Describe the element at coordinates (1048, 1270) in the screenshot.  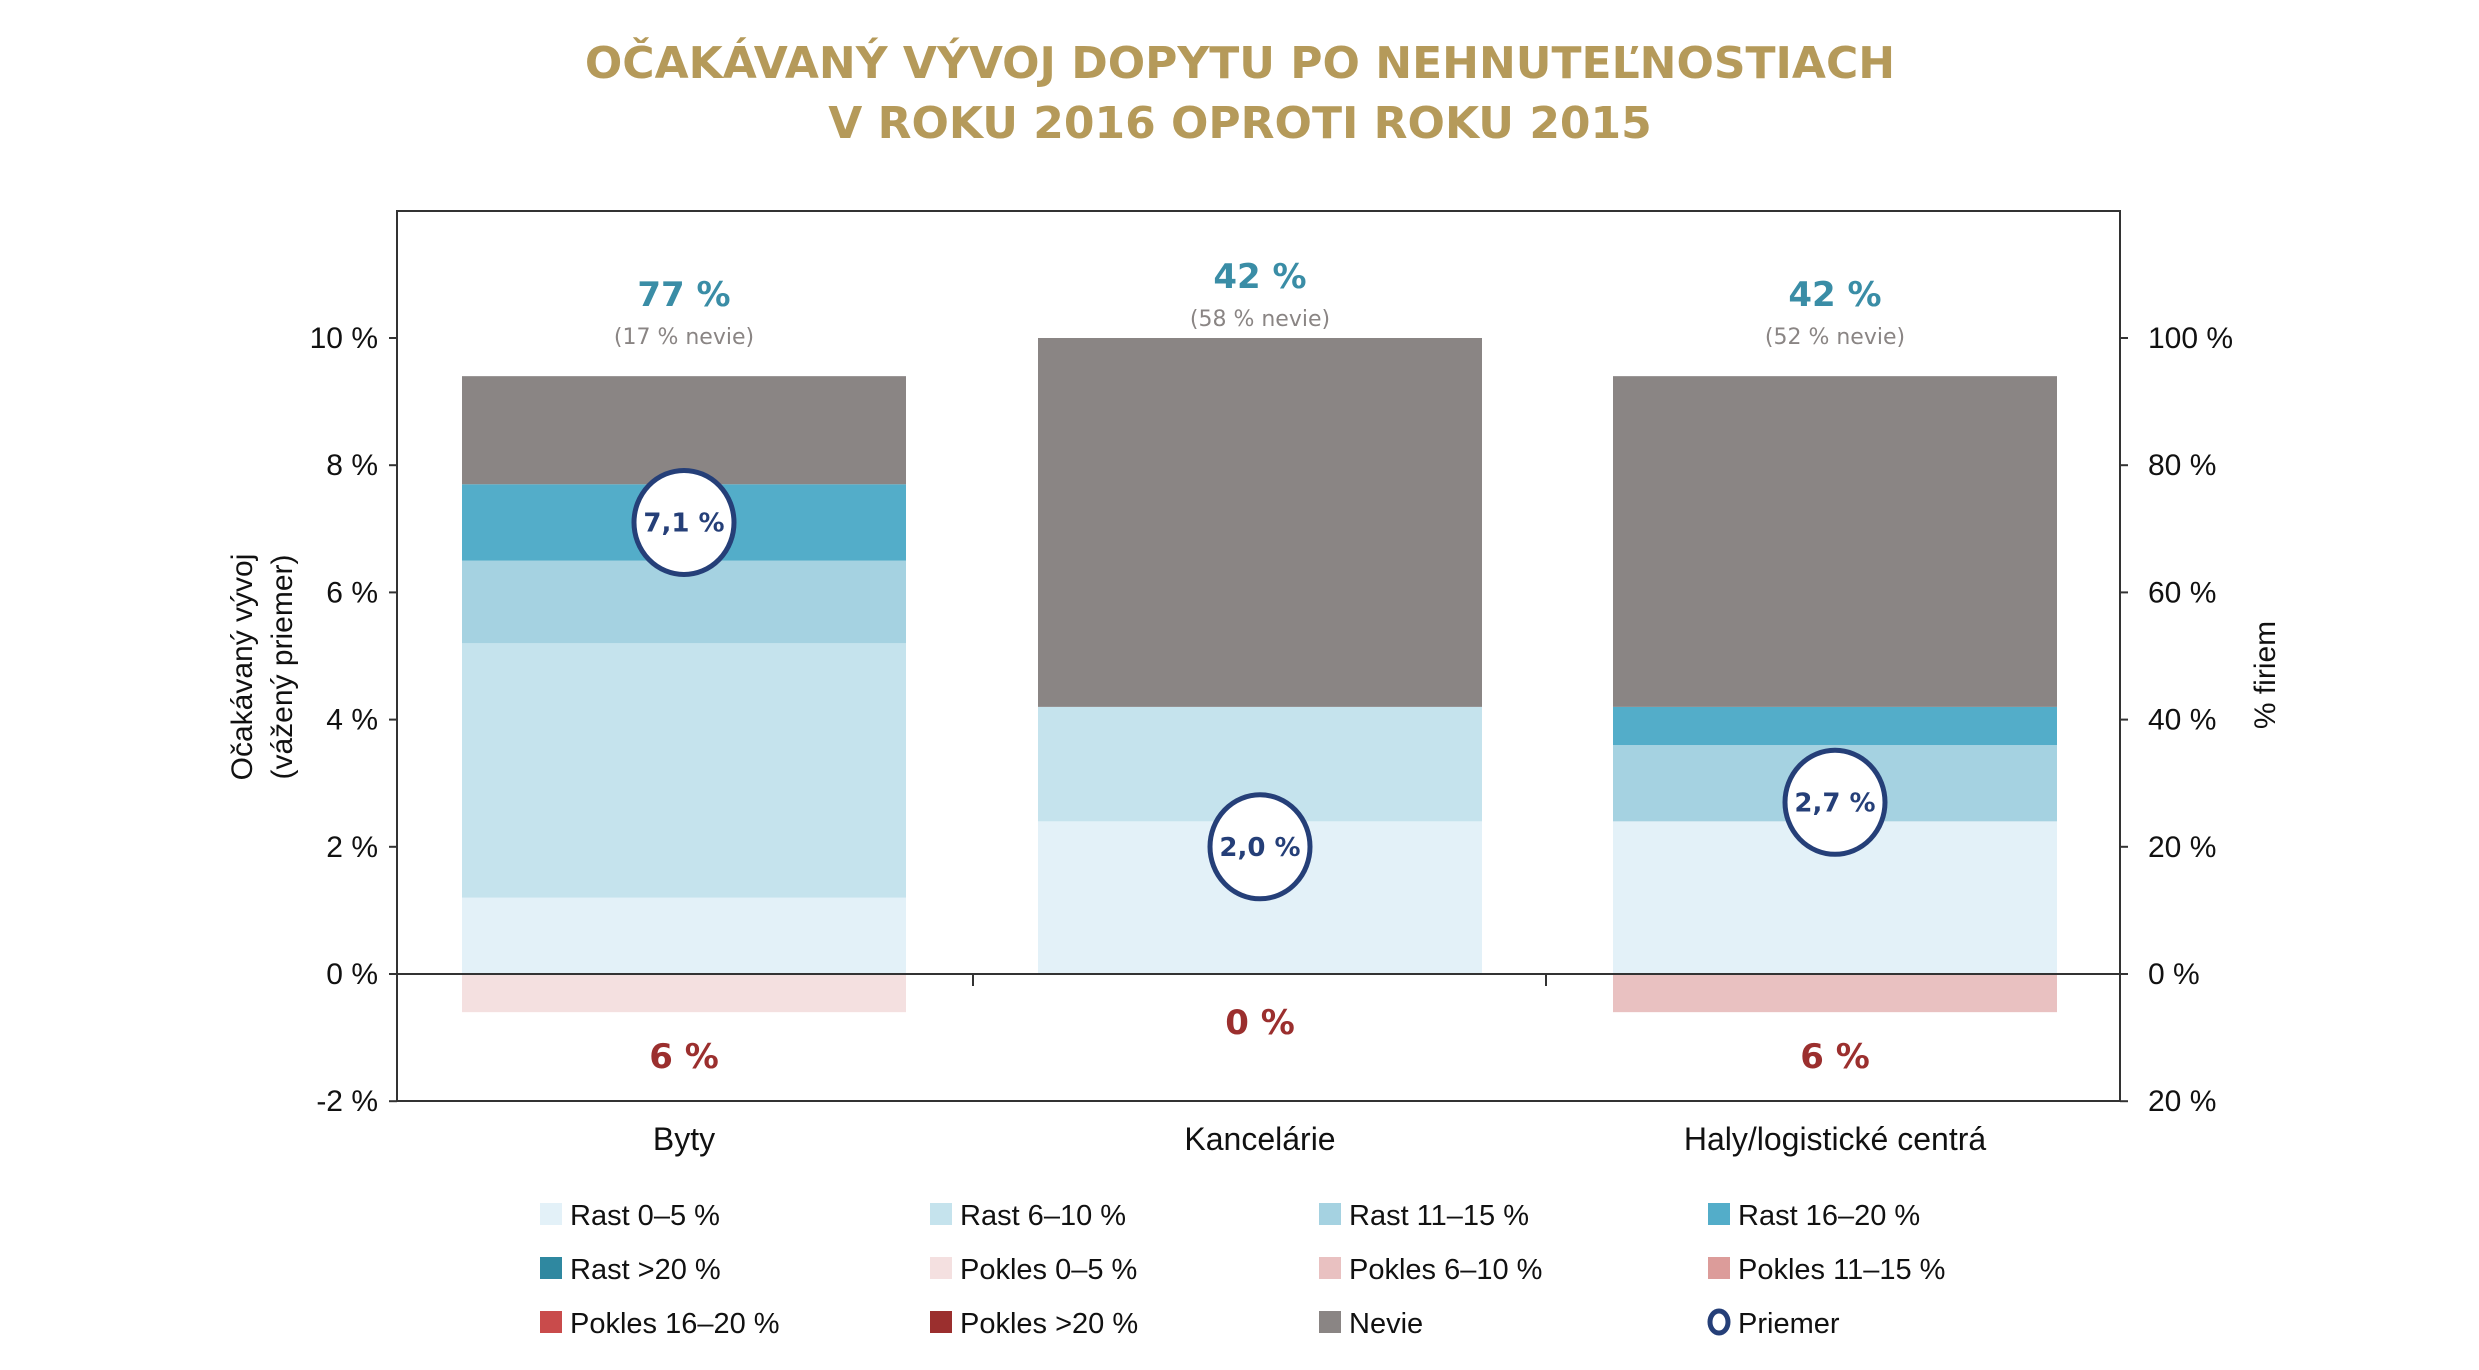
I see `legend-label: Pokles 0–5 %` at that location.